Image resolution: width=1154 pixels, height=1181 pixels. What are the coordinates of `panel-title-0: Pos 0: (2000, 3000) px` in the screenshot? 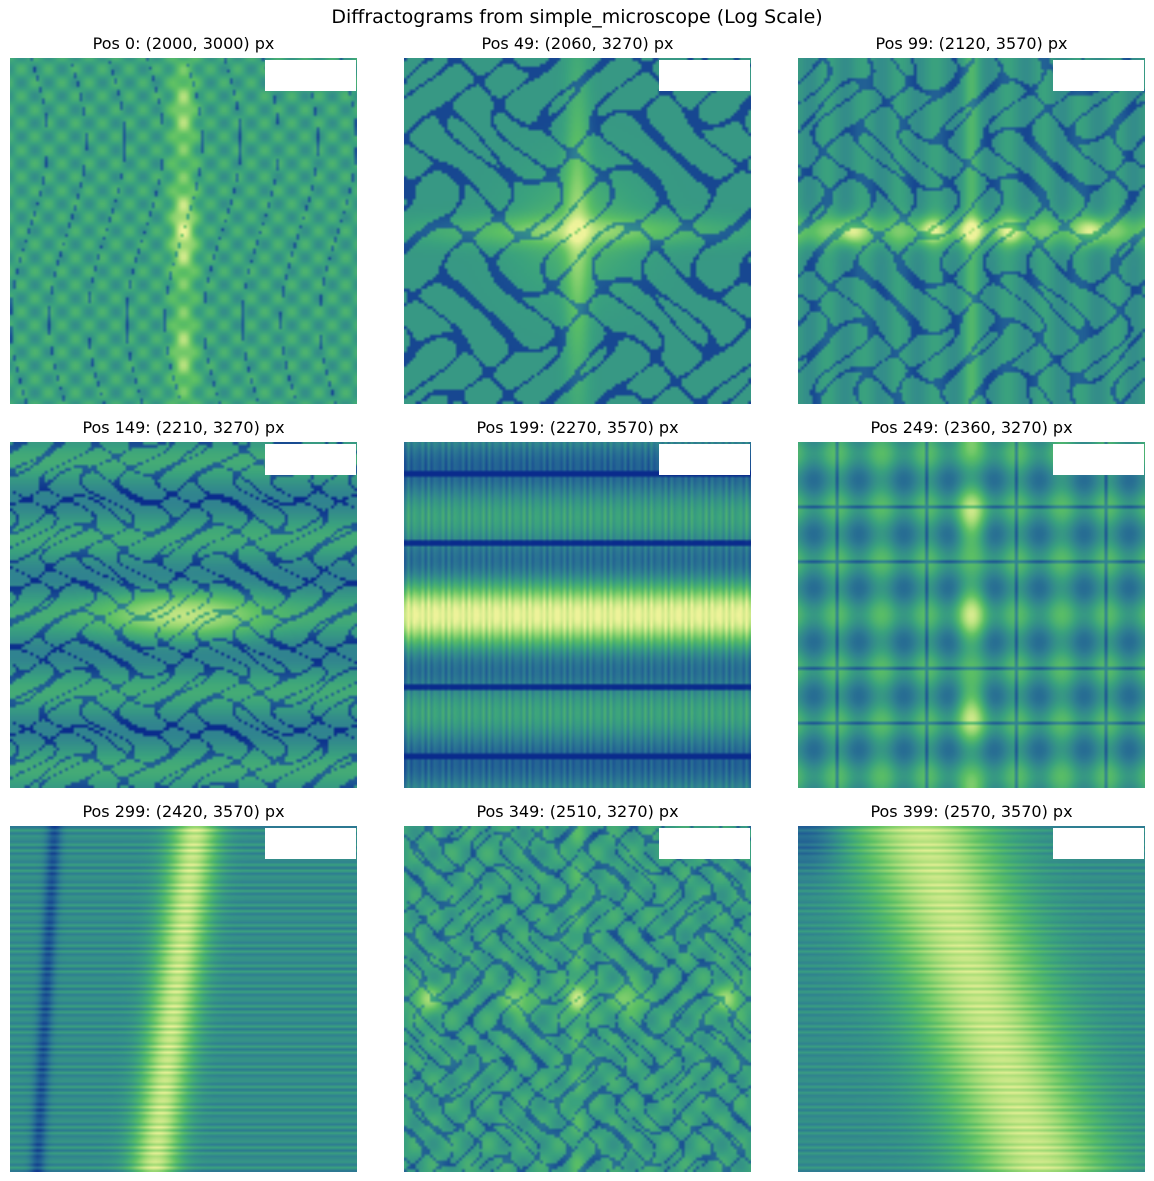 It's located at (183, 43).